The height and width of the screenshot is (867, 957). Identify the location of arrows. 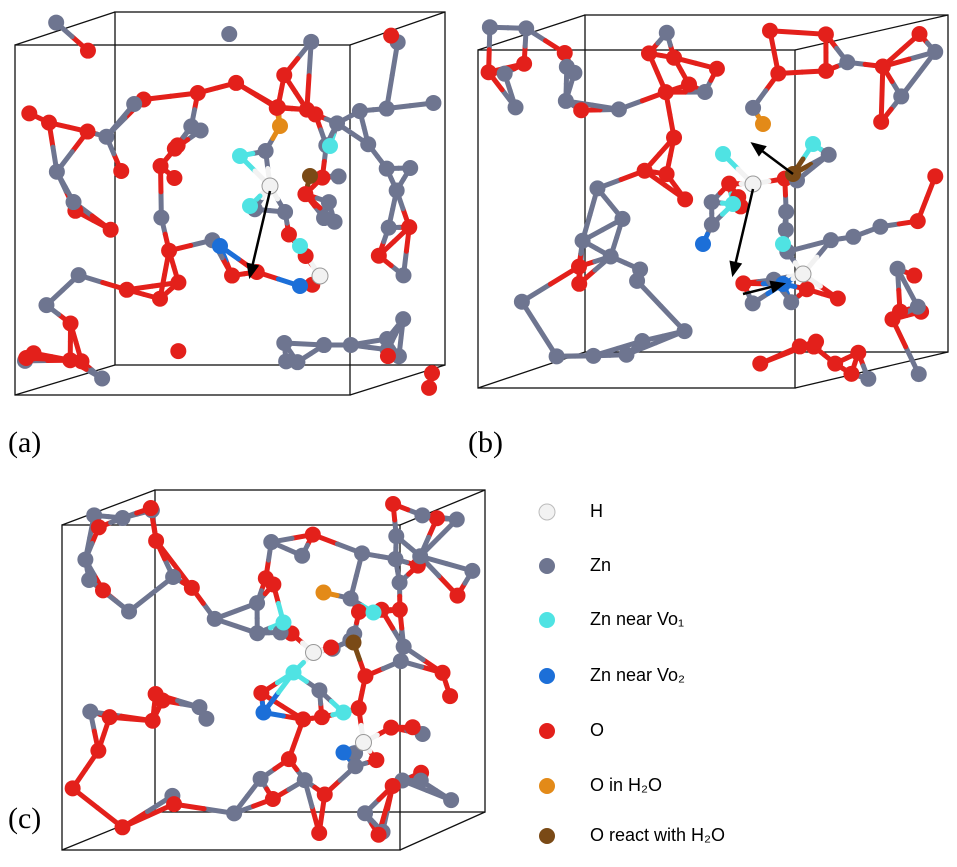
(761, 219).